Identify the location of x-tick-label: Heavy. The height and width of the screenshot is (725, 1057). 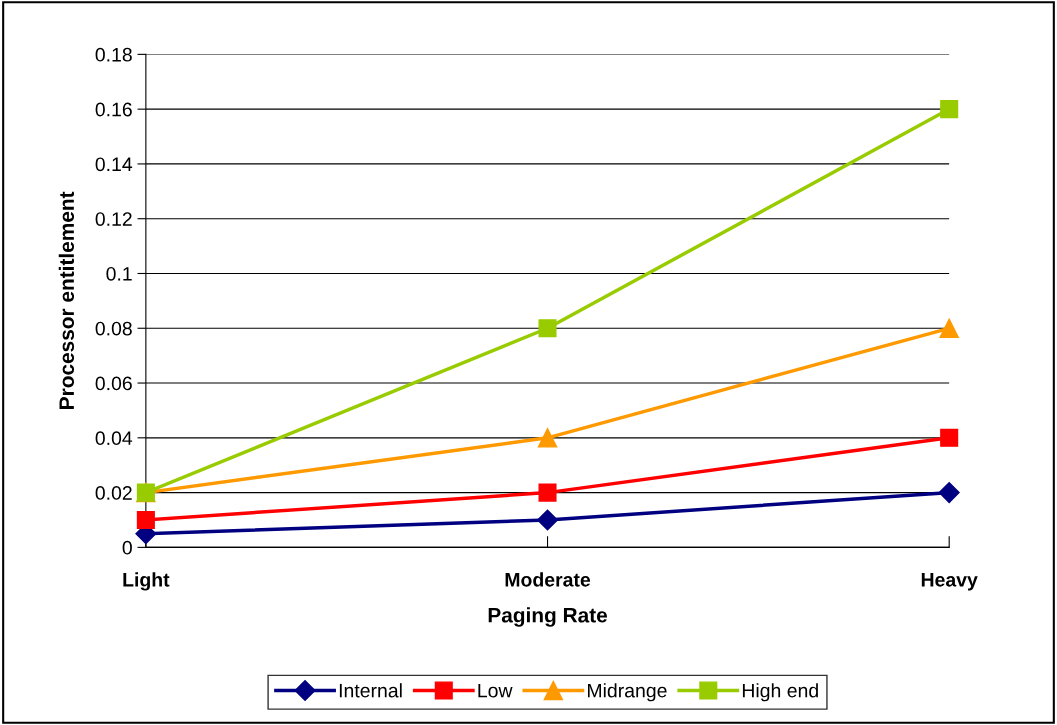
(949, 582).